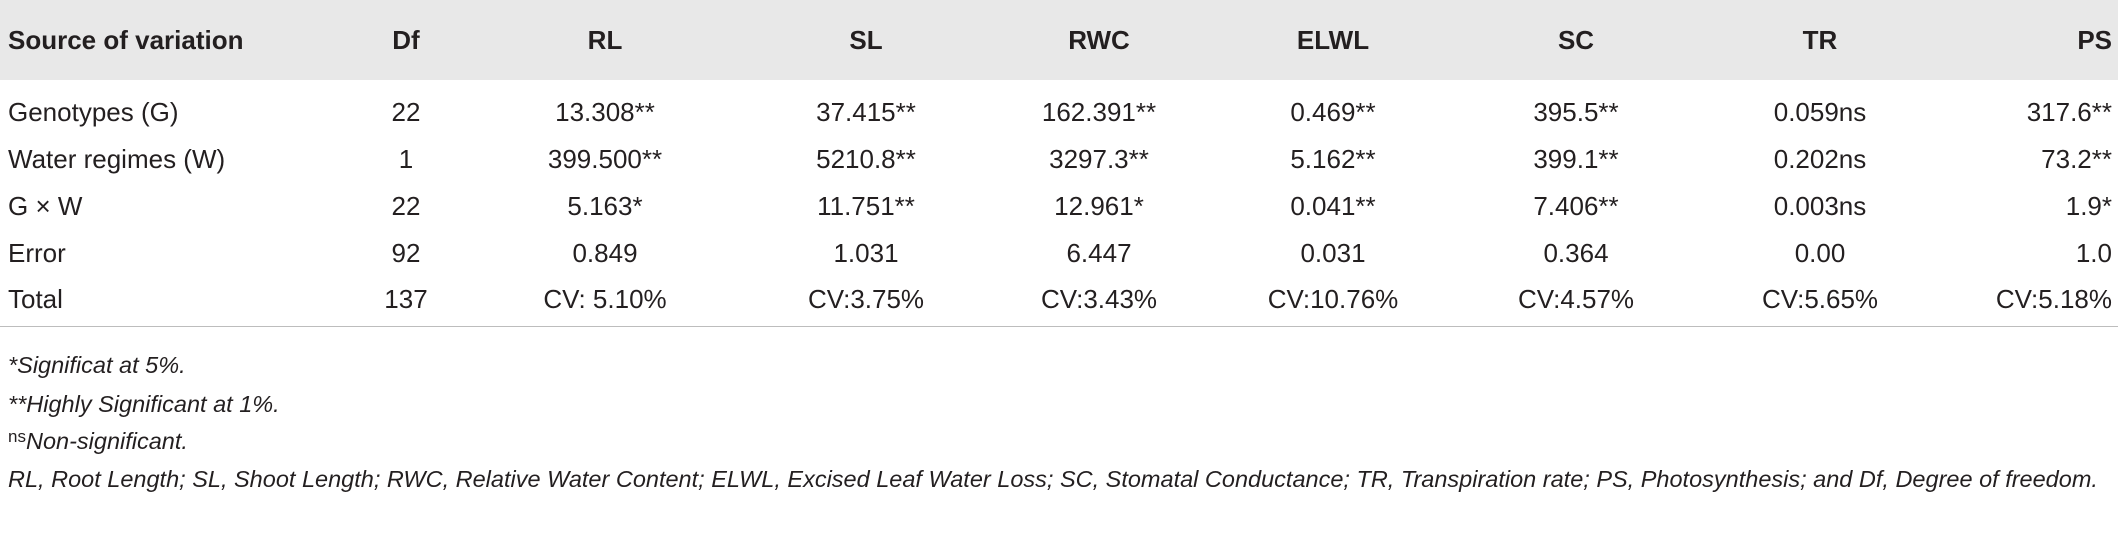  What do you see at coordinates (35, 299) in the screenshot?
I see `row-label: Total` at bounding box center [35, 299].